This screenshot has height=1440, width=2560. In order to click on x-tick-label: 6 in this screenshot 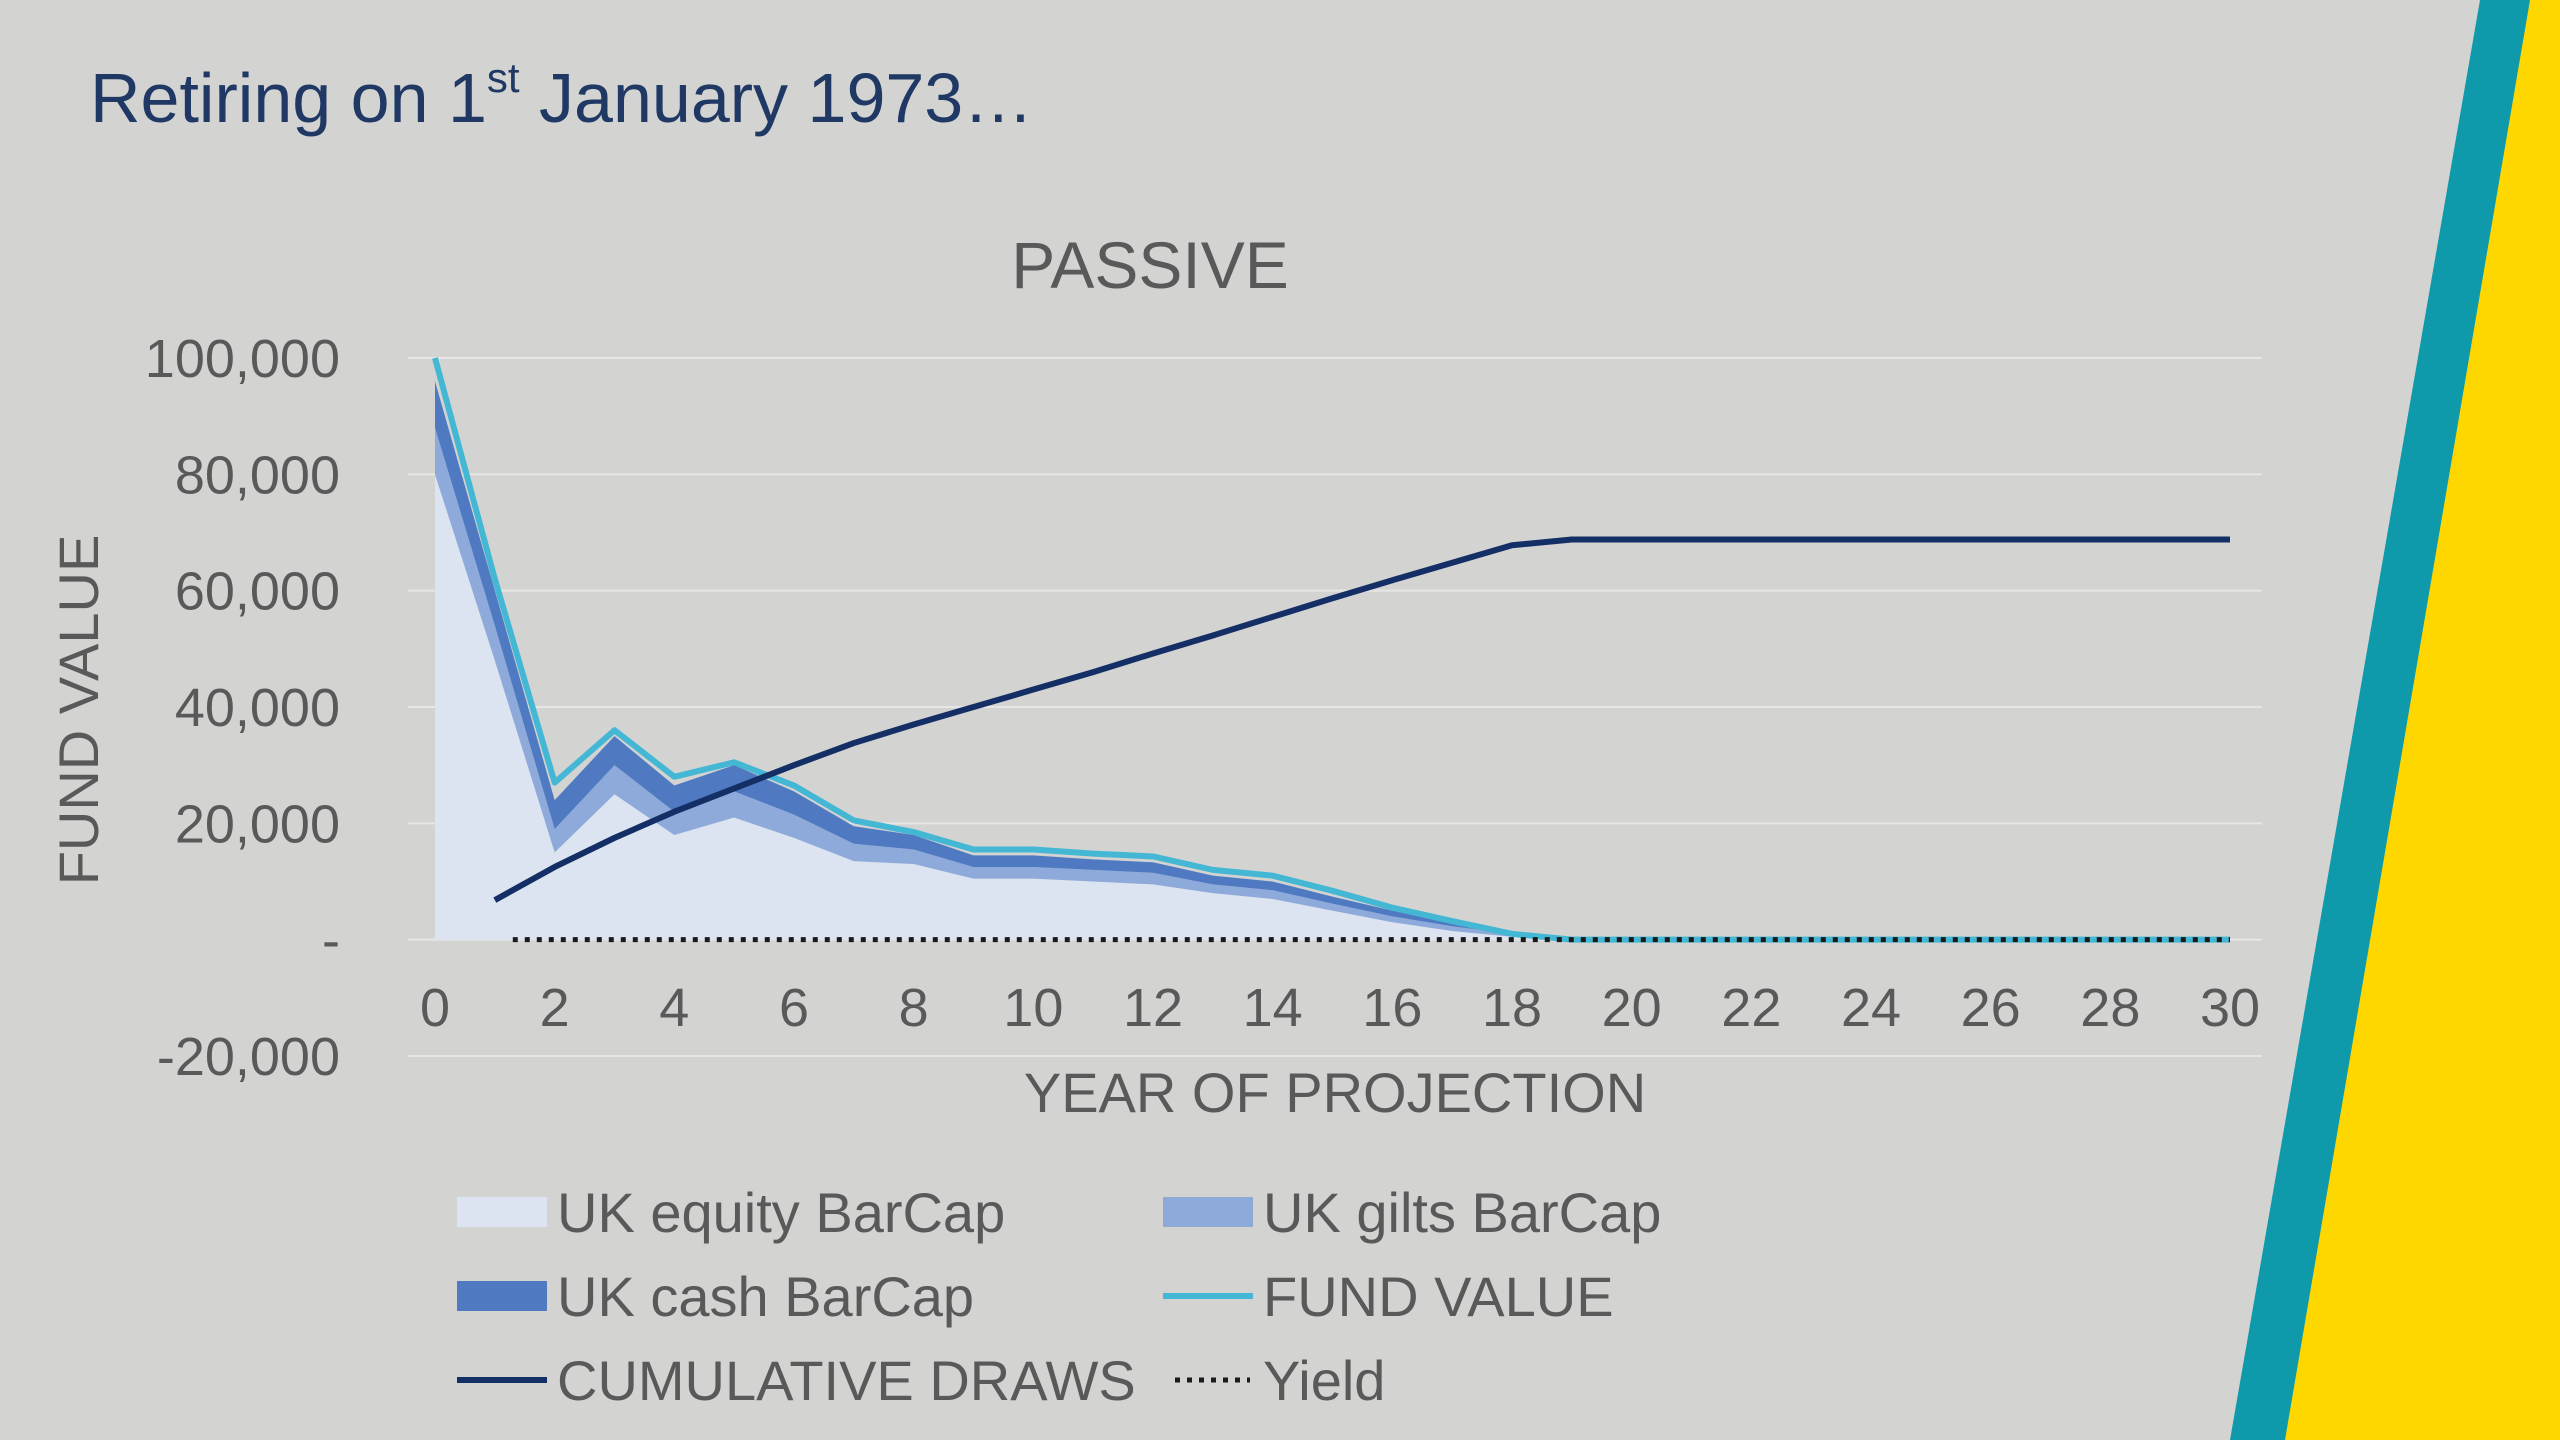, I will do `click(794, 1008)`.